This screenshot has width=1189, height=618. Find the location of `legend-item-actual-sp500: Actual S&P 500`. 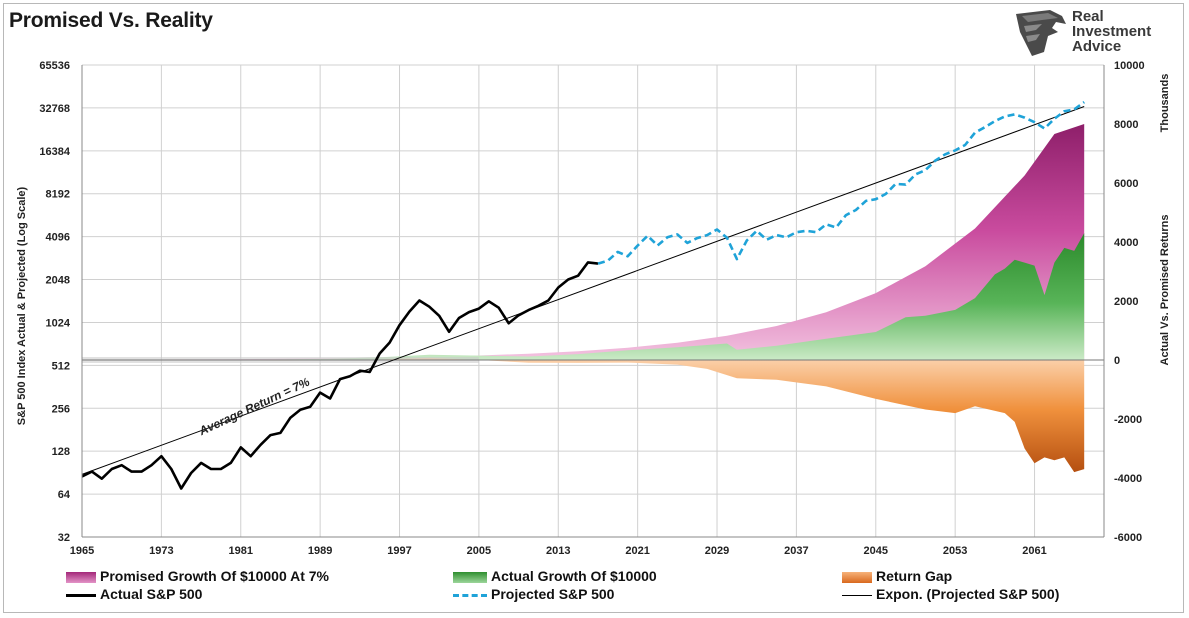

legend-item-actual-sp500: Actual S&P 500 is located at coordinates (134, 594).